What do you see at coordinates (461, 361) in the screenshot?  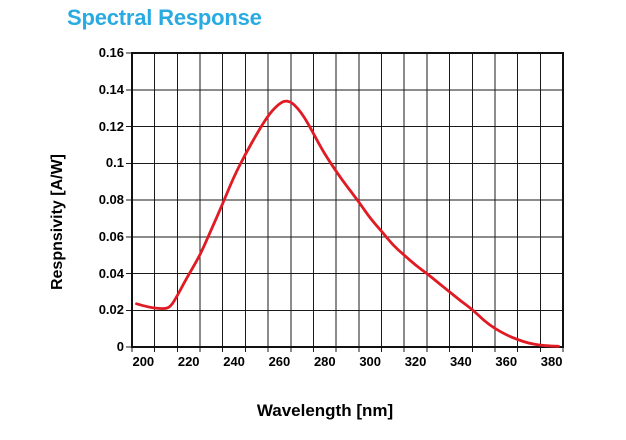 I see `x-tick-label: 340` at bounding box center [461, 361].